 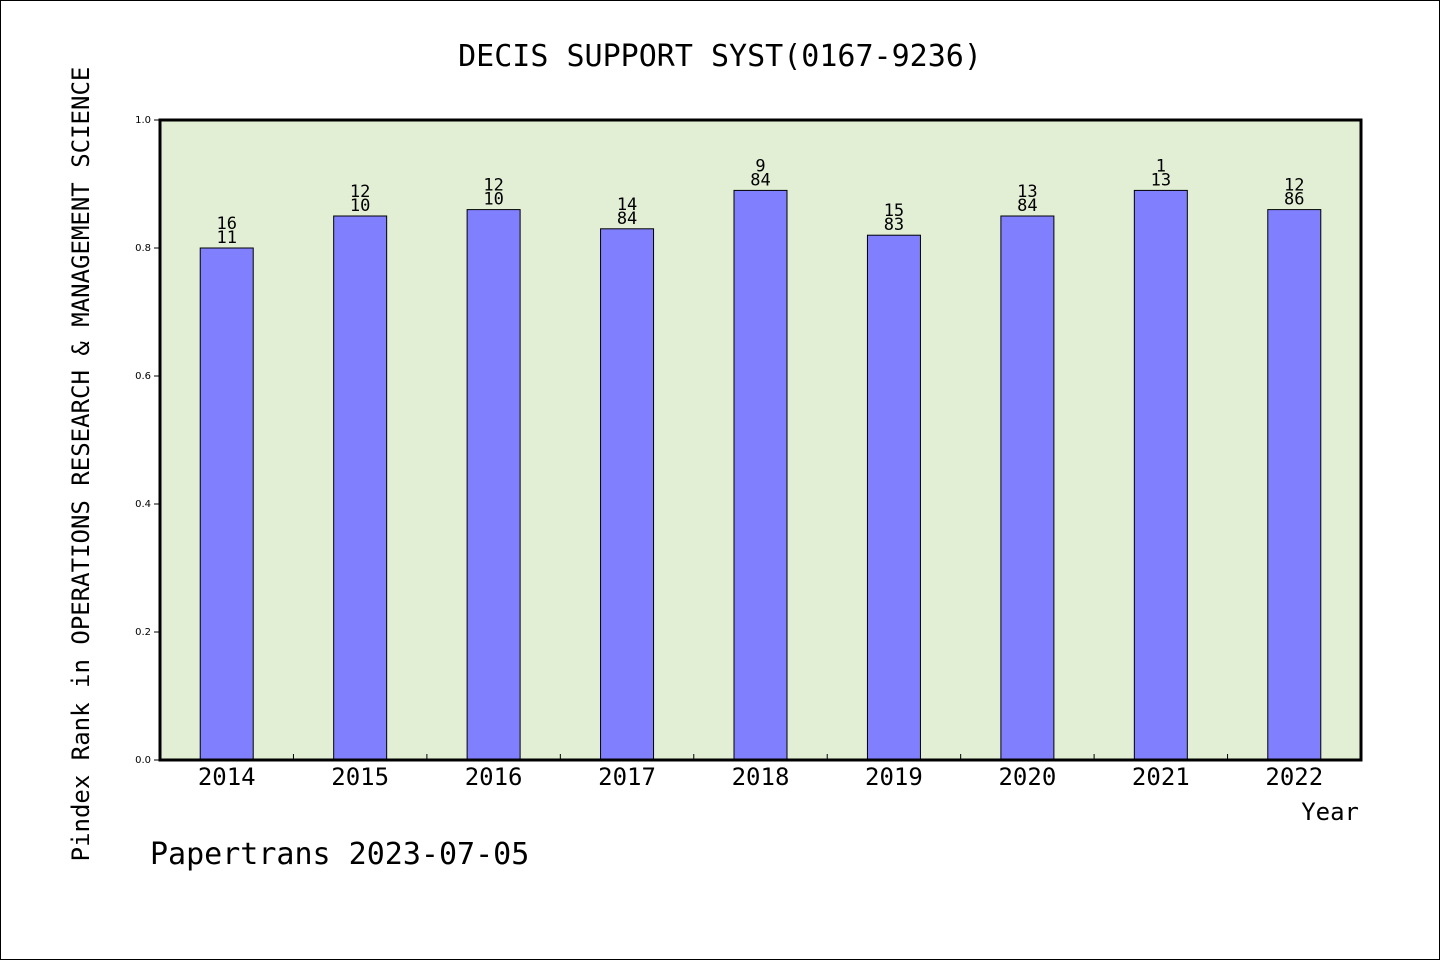 I want to click on bar-label-top: 13, so click(x=1027, y=192).